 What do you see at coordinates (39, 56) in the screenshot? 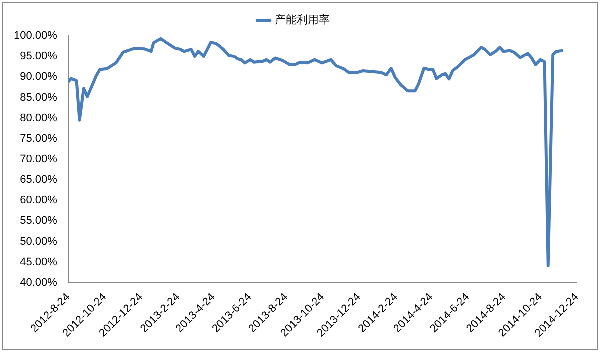
I see `y-tick-label: 95.00%` at bounding box center [39, 56].